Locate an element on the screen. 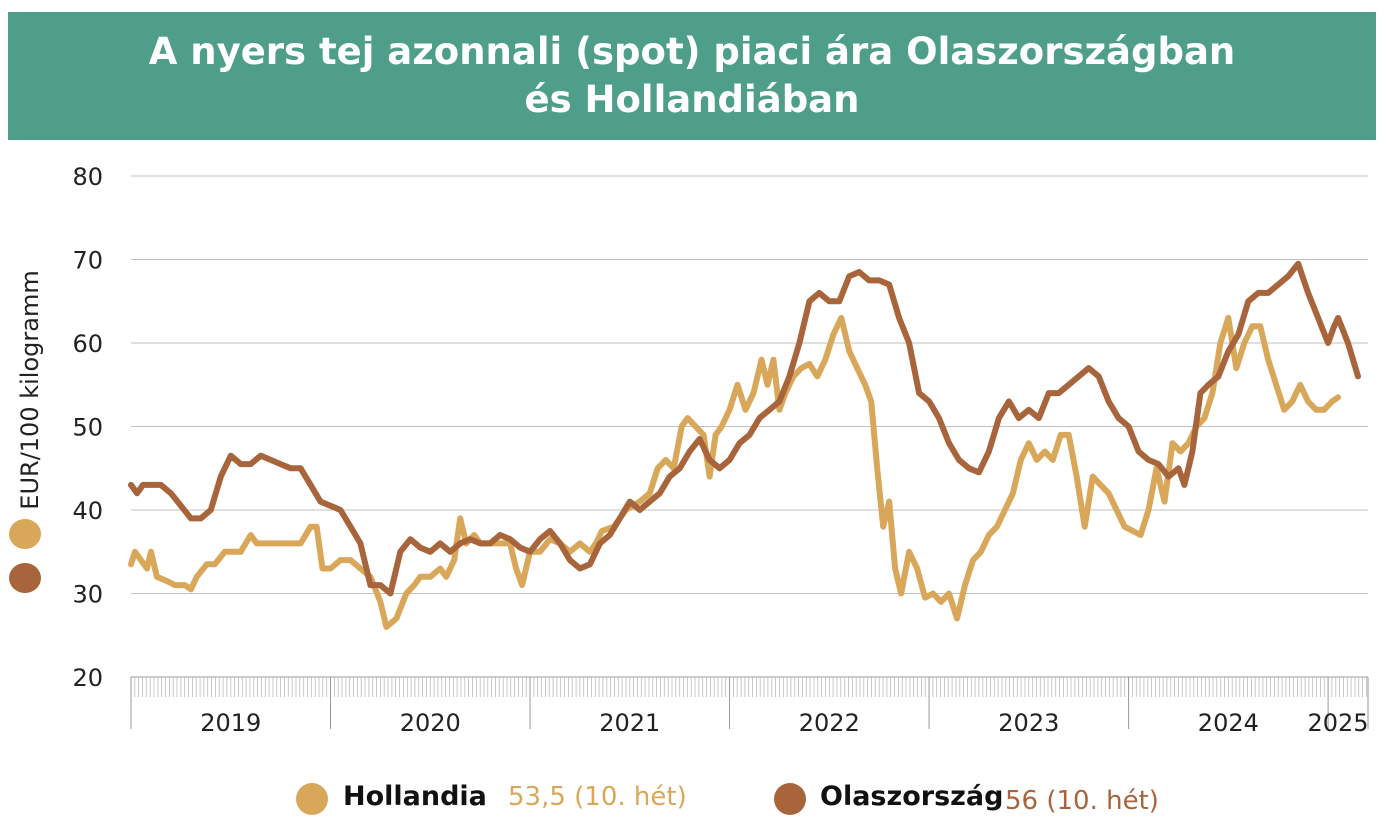 This screenshot has width=1394, height=826. y-tick-label: 50 is located at coordinates (87, 428).